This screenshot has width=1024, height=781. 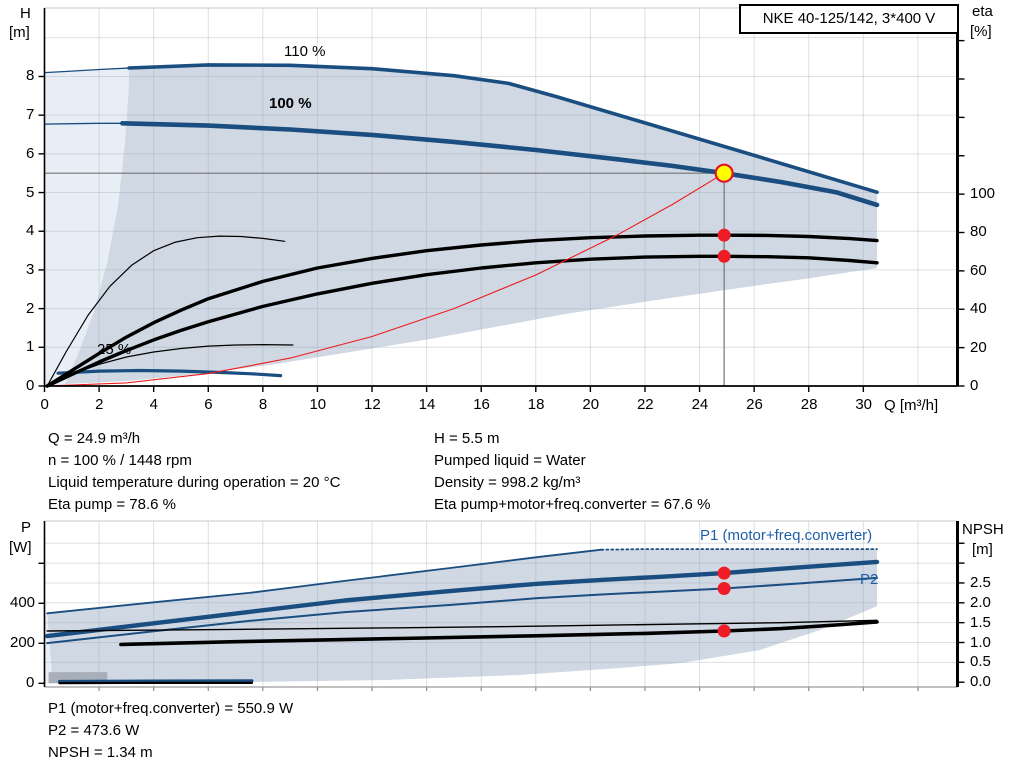 I want to click on h-tick-label-2: 2, so click(x=30, y=308).